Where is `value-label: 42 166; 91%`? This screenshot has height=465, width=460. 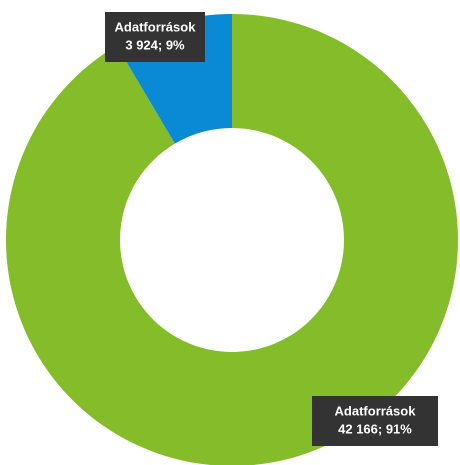
value-label: 42 166; 91% is located at coordinates (375, 428).